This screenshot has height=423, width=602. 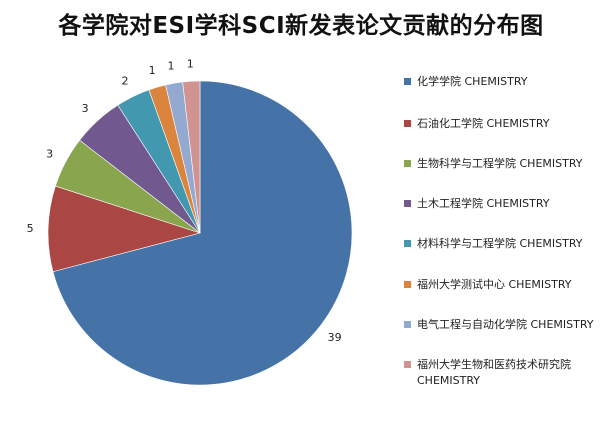 What do you see at coordinates (30, 228) in the screenshot?
I see `data-label-2: 5` at bounding box center [30, 228].